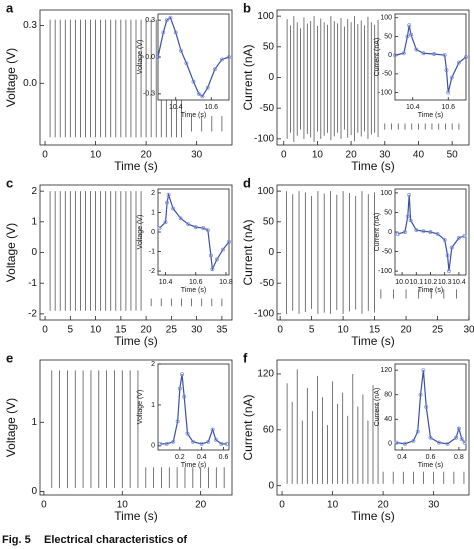 This screenshot has height=549, width=474. What do you see at coordinates (224, 457) in the screenshot?
I see `x-tick-label: 0.6` at bounding box center [224, 457].